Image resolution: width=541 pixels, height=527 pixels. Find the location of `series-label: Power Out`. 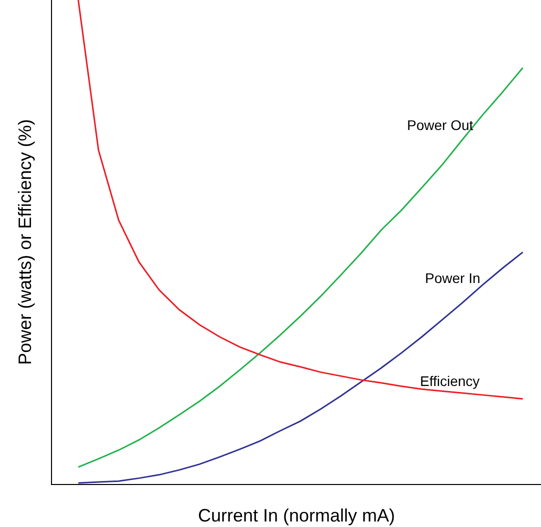

series-label: Power Out is located at coordinates (440, 125).